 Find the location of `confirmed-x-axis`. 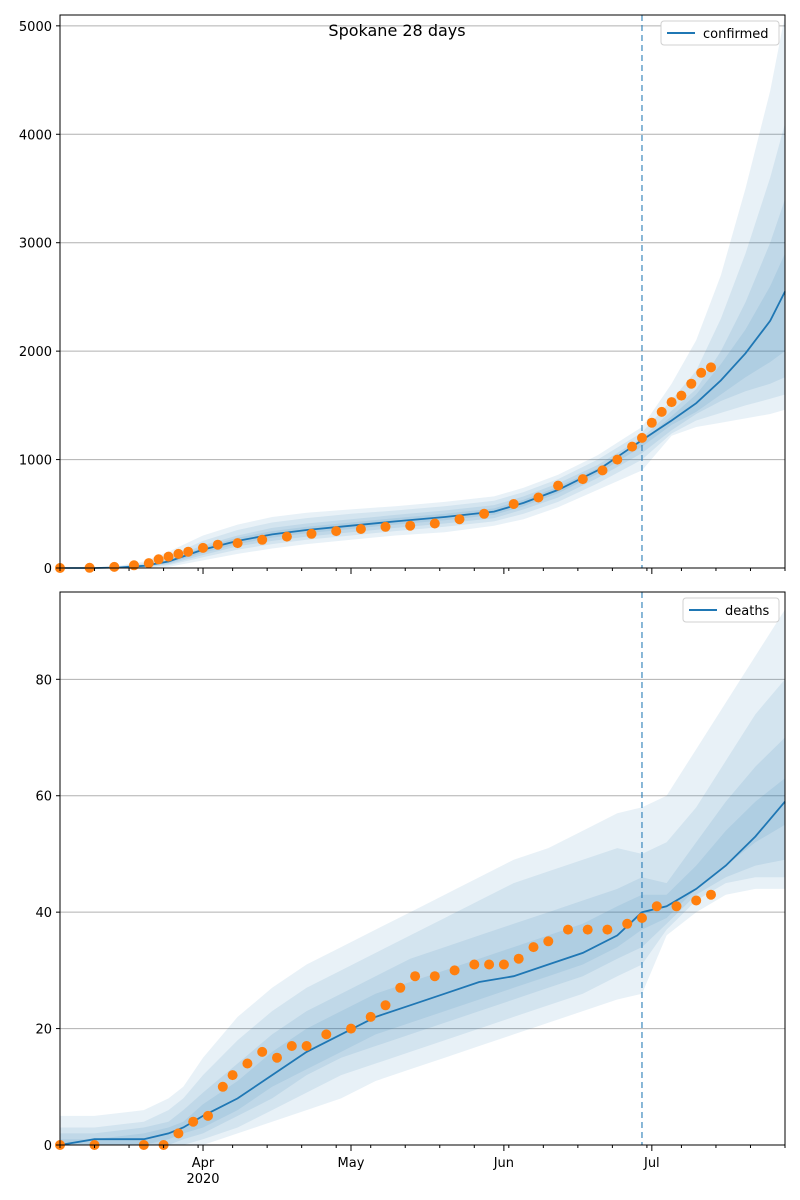

confirmed-x-axis is located at coordinates (422, 571).